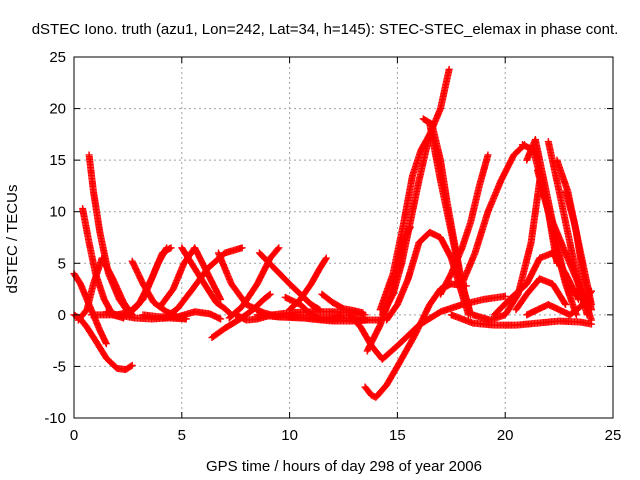 This screenshot has width=640, height=480. What do you see at coordinates (289, 435) in the screenshot?
I see `x-tick-label: 10` at bounding box center [289, 435].